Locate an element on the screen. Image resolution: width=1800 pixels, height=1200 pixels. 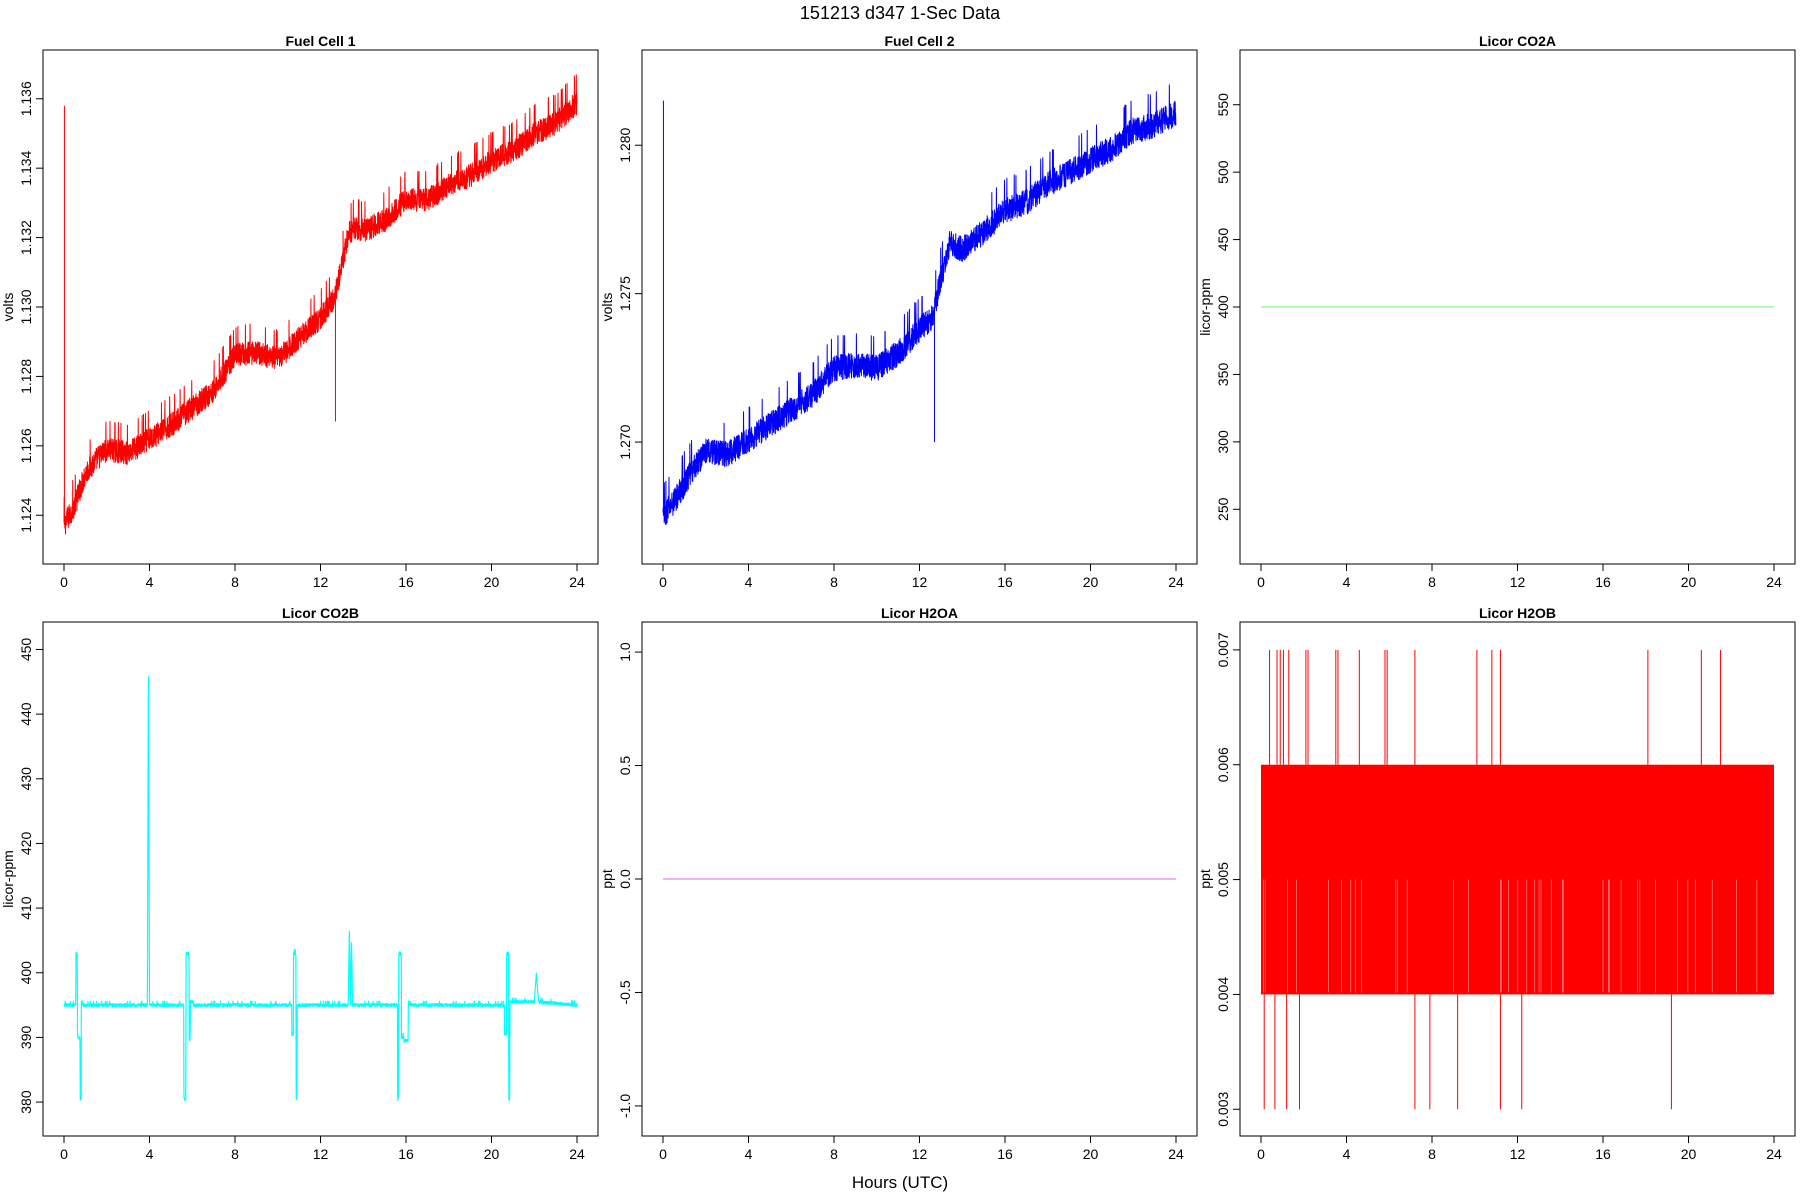
panel-title: Licor CO2A is located at coordinates (1517, 41).